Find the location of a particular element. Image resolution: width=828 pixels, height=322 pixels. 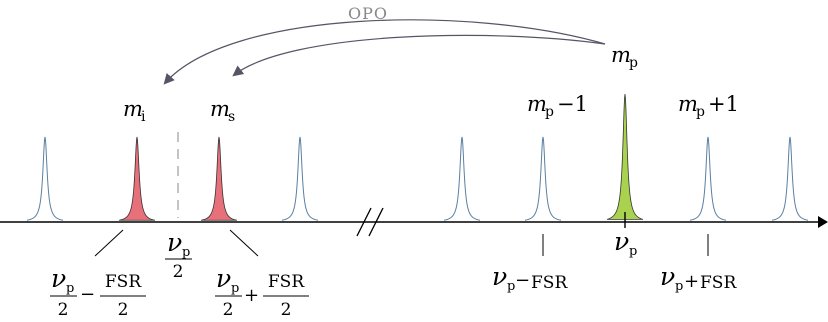

opo-arrow-to-signal is located at coordinates (419, 55).